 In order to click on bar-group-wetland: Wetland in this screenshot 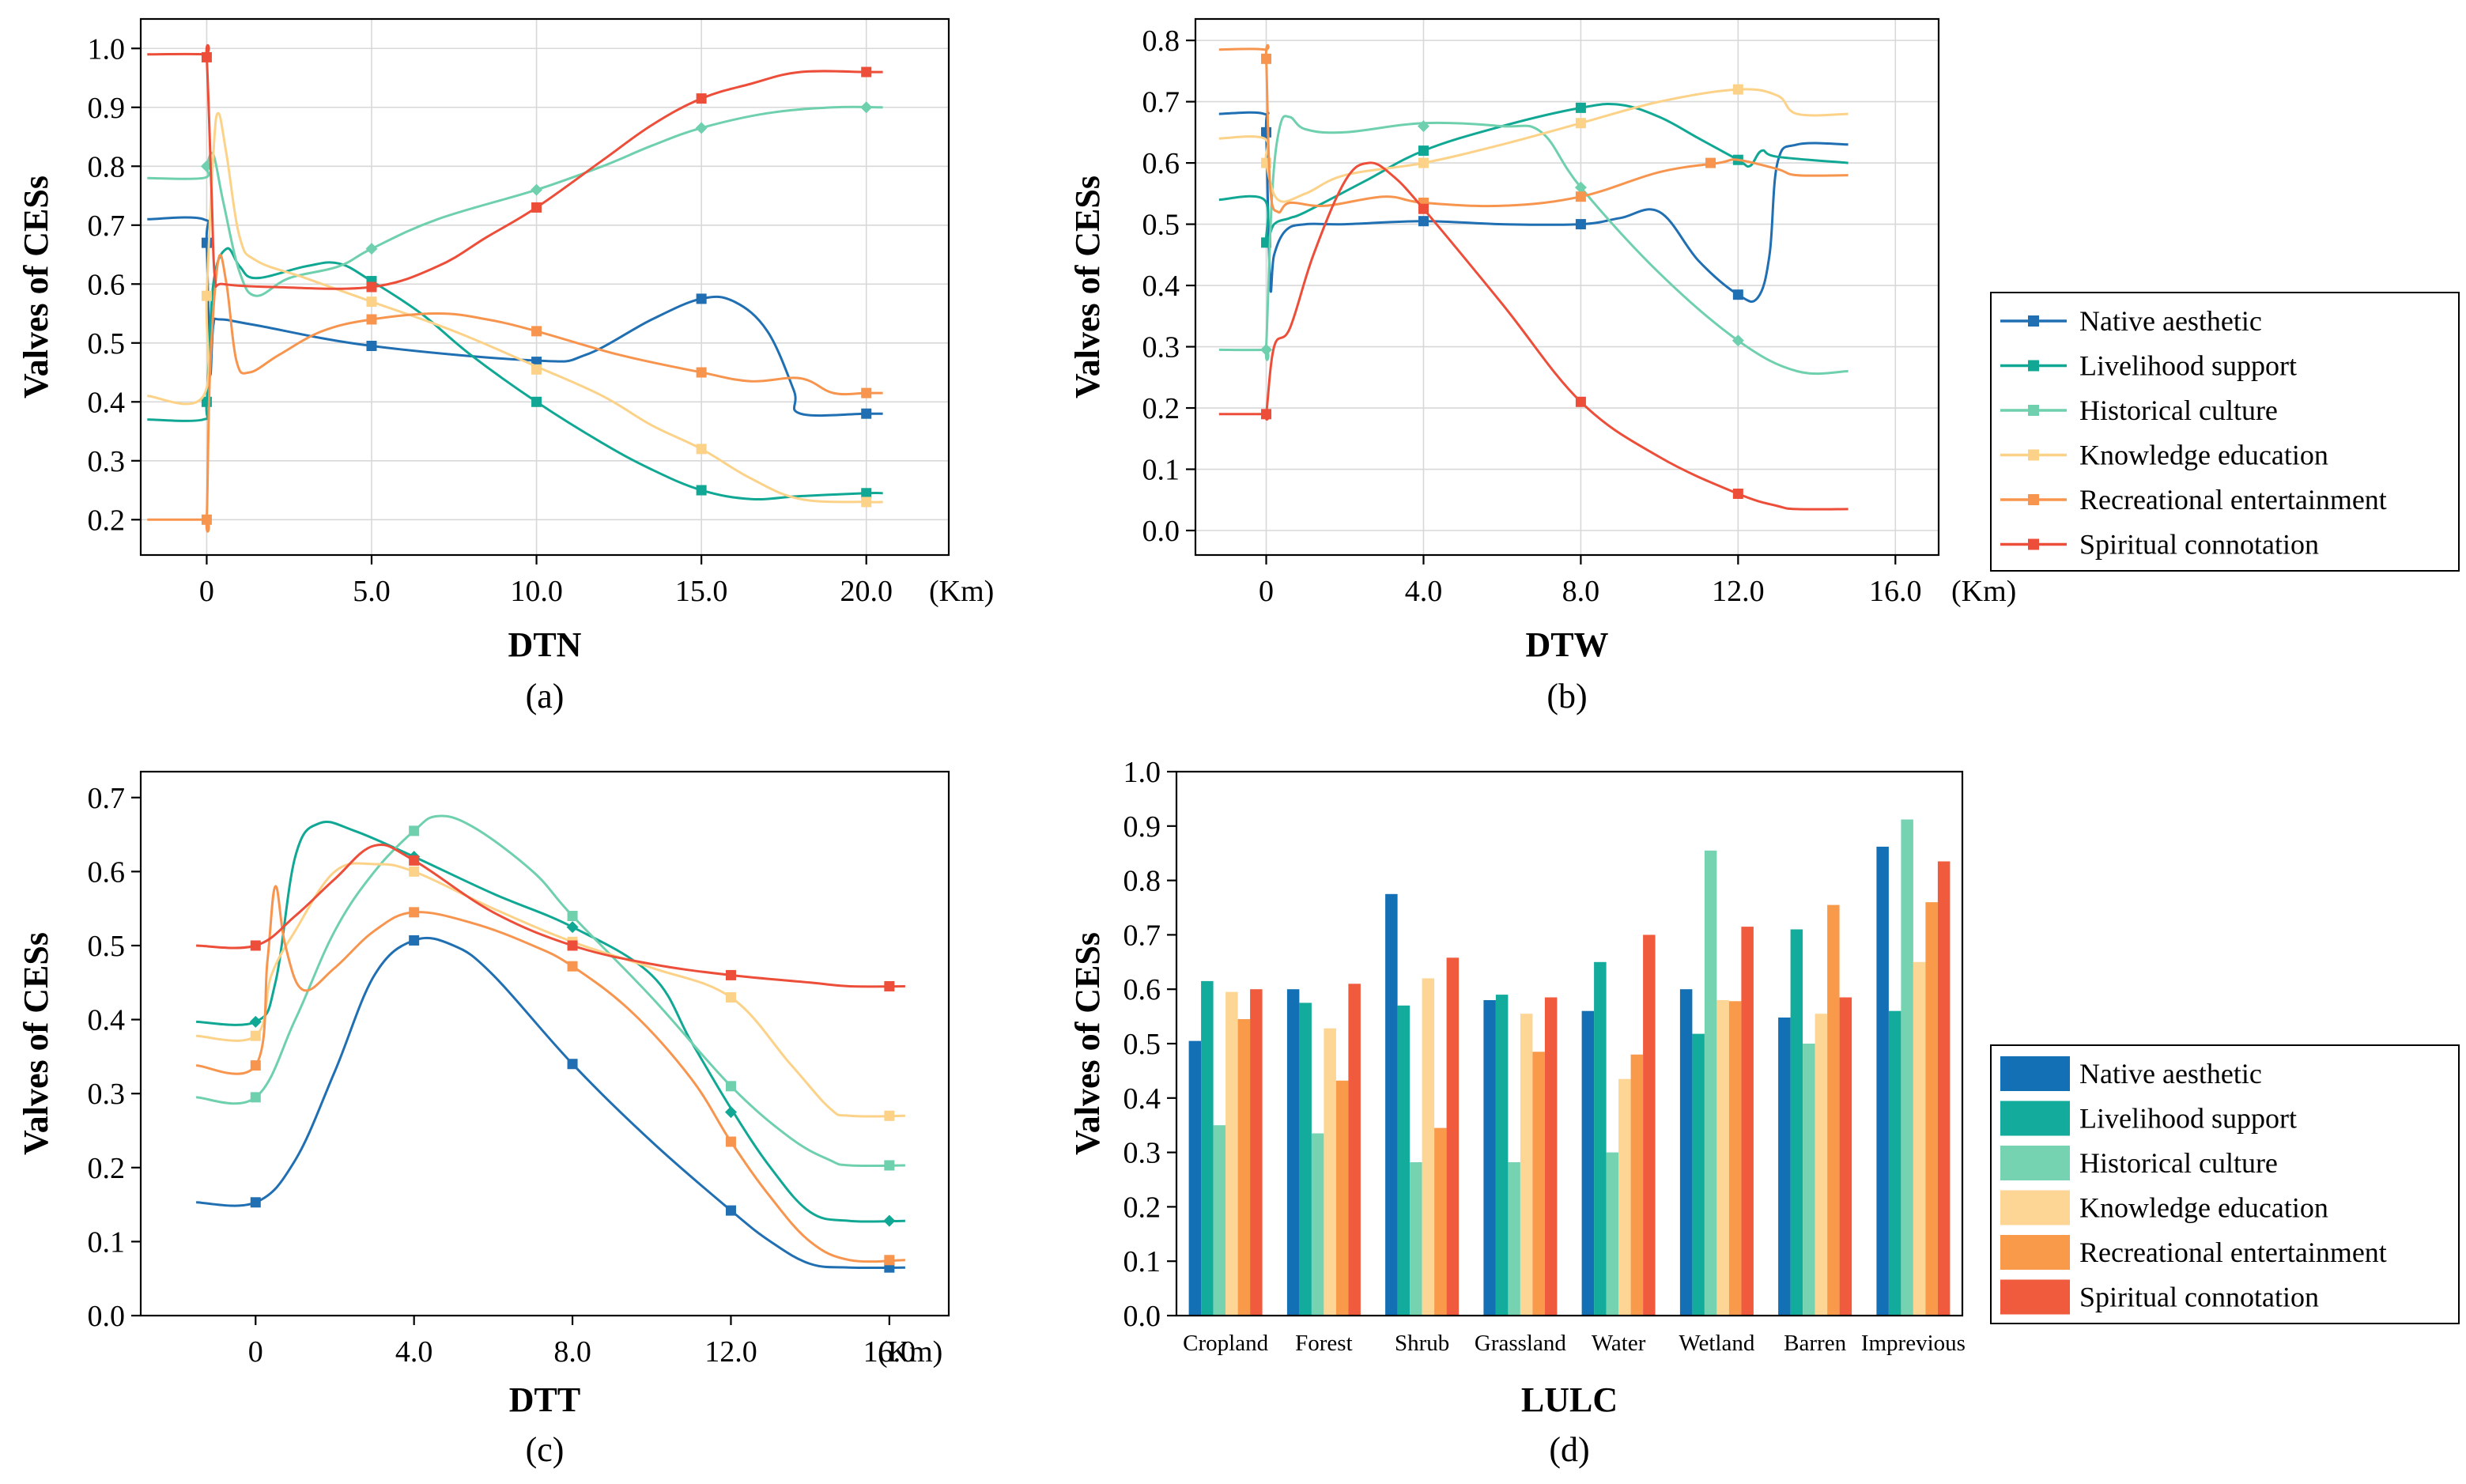, I will do `click(1717, 1103)`.